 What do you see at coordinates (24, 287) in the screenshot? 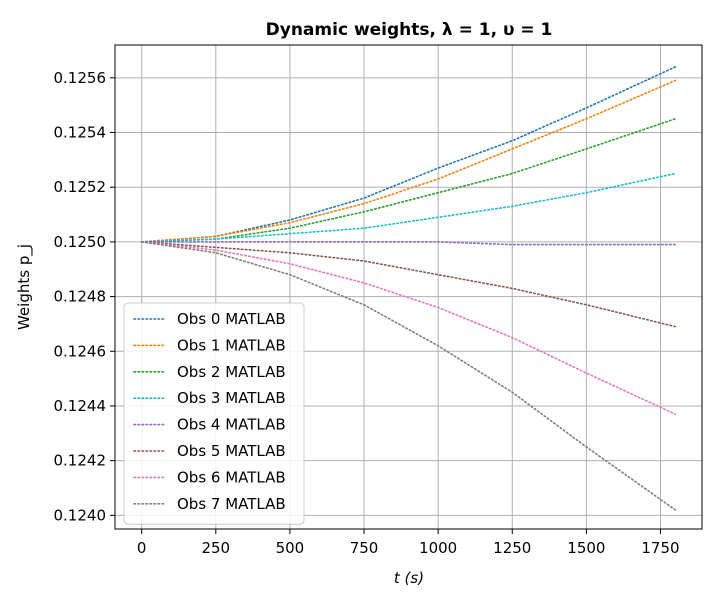
I see `y-axis-label: Weights p_j` at bounding box center [24, 287].